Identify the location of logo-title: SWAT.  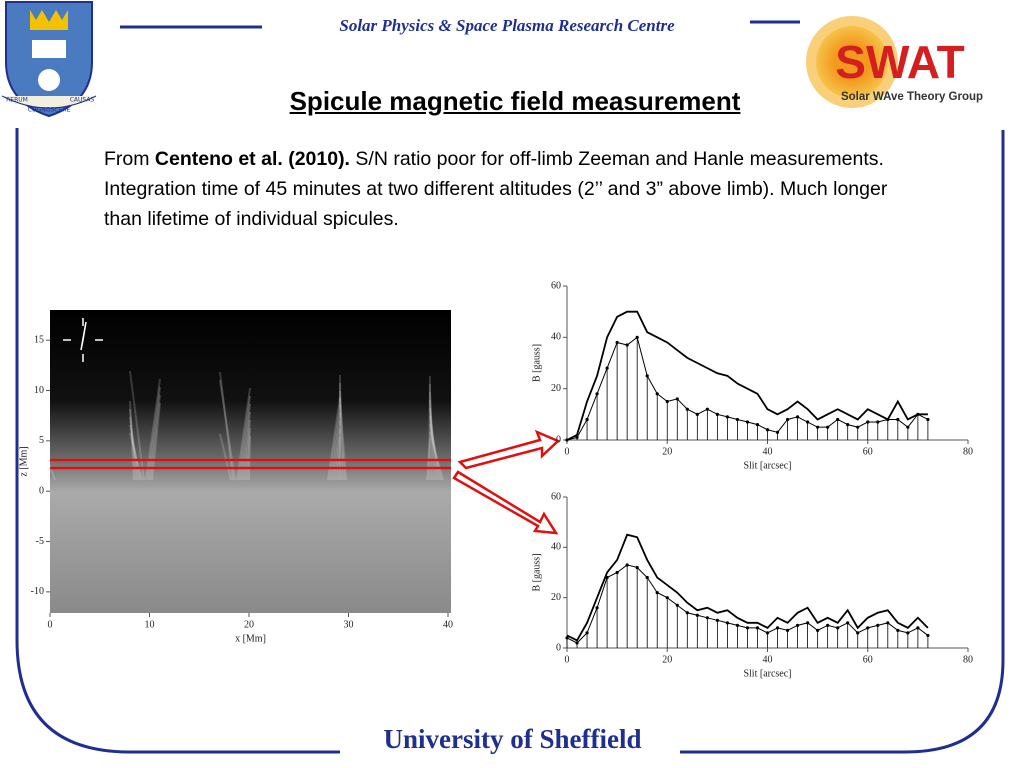
(899, 62).